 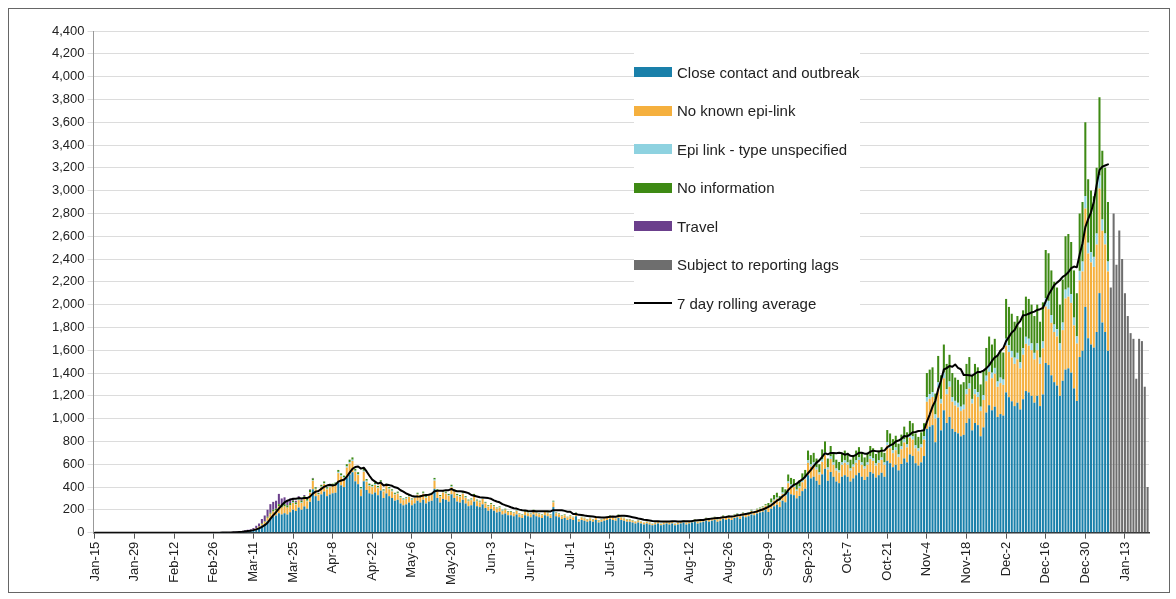 I want to click on y-tick-label: 400, so click(x=73, y=486).